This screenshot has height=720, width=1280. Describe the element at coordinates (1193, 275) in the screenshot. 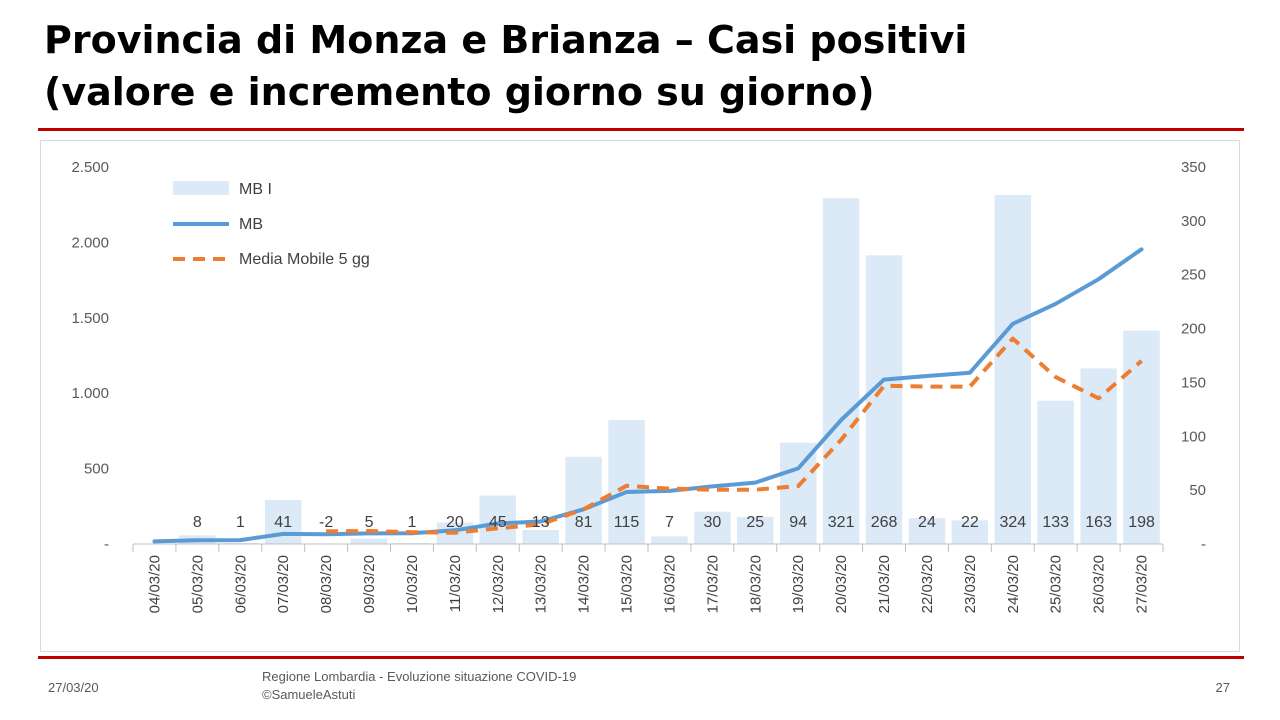

I see `right-tick-label-2: 250` at that location.